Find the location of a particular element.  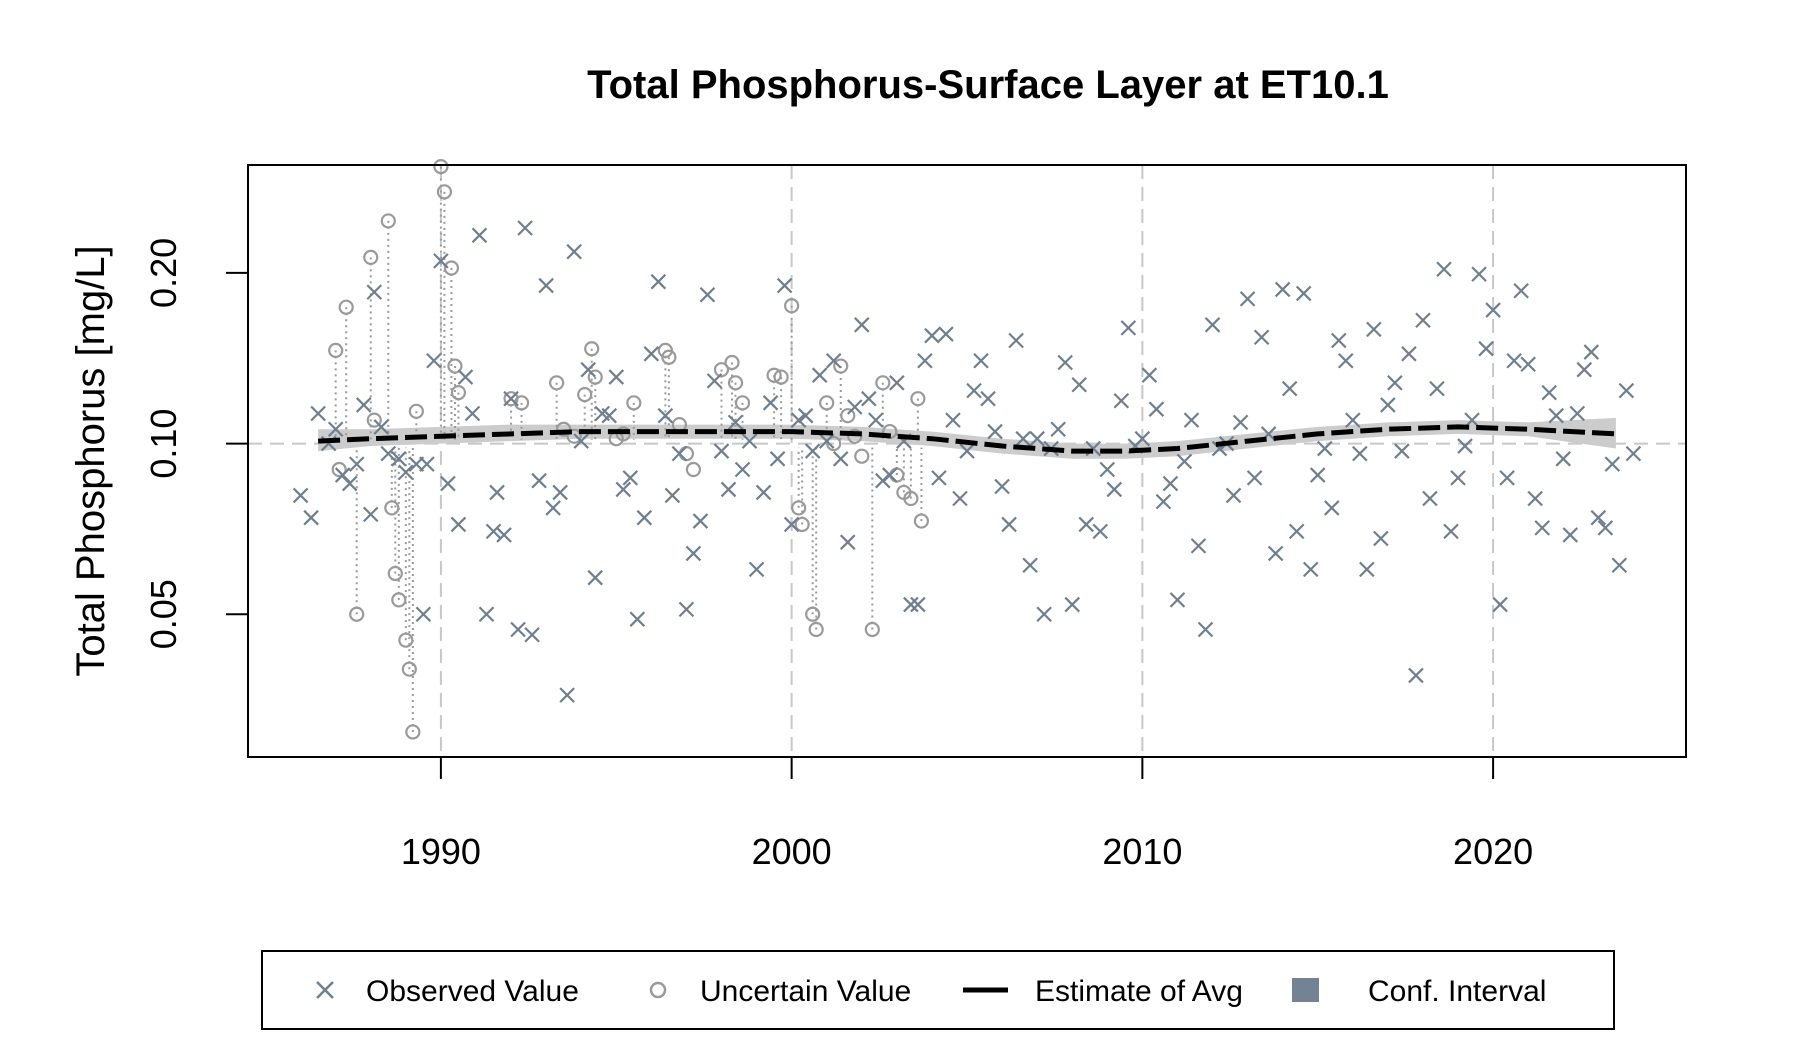

estimate-of-avg-line is located at coordinates (967, 439).